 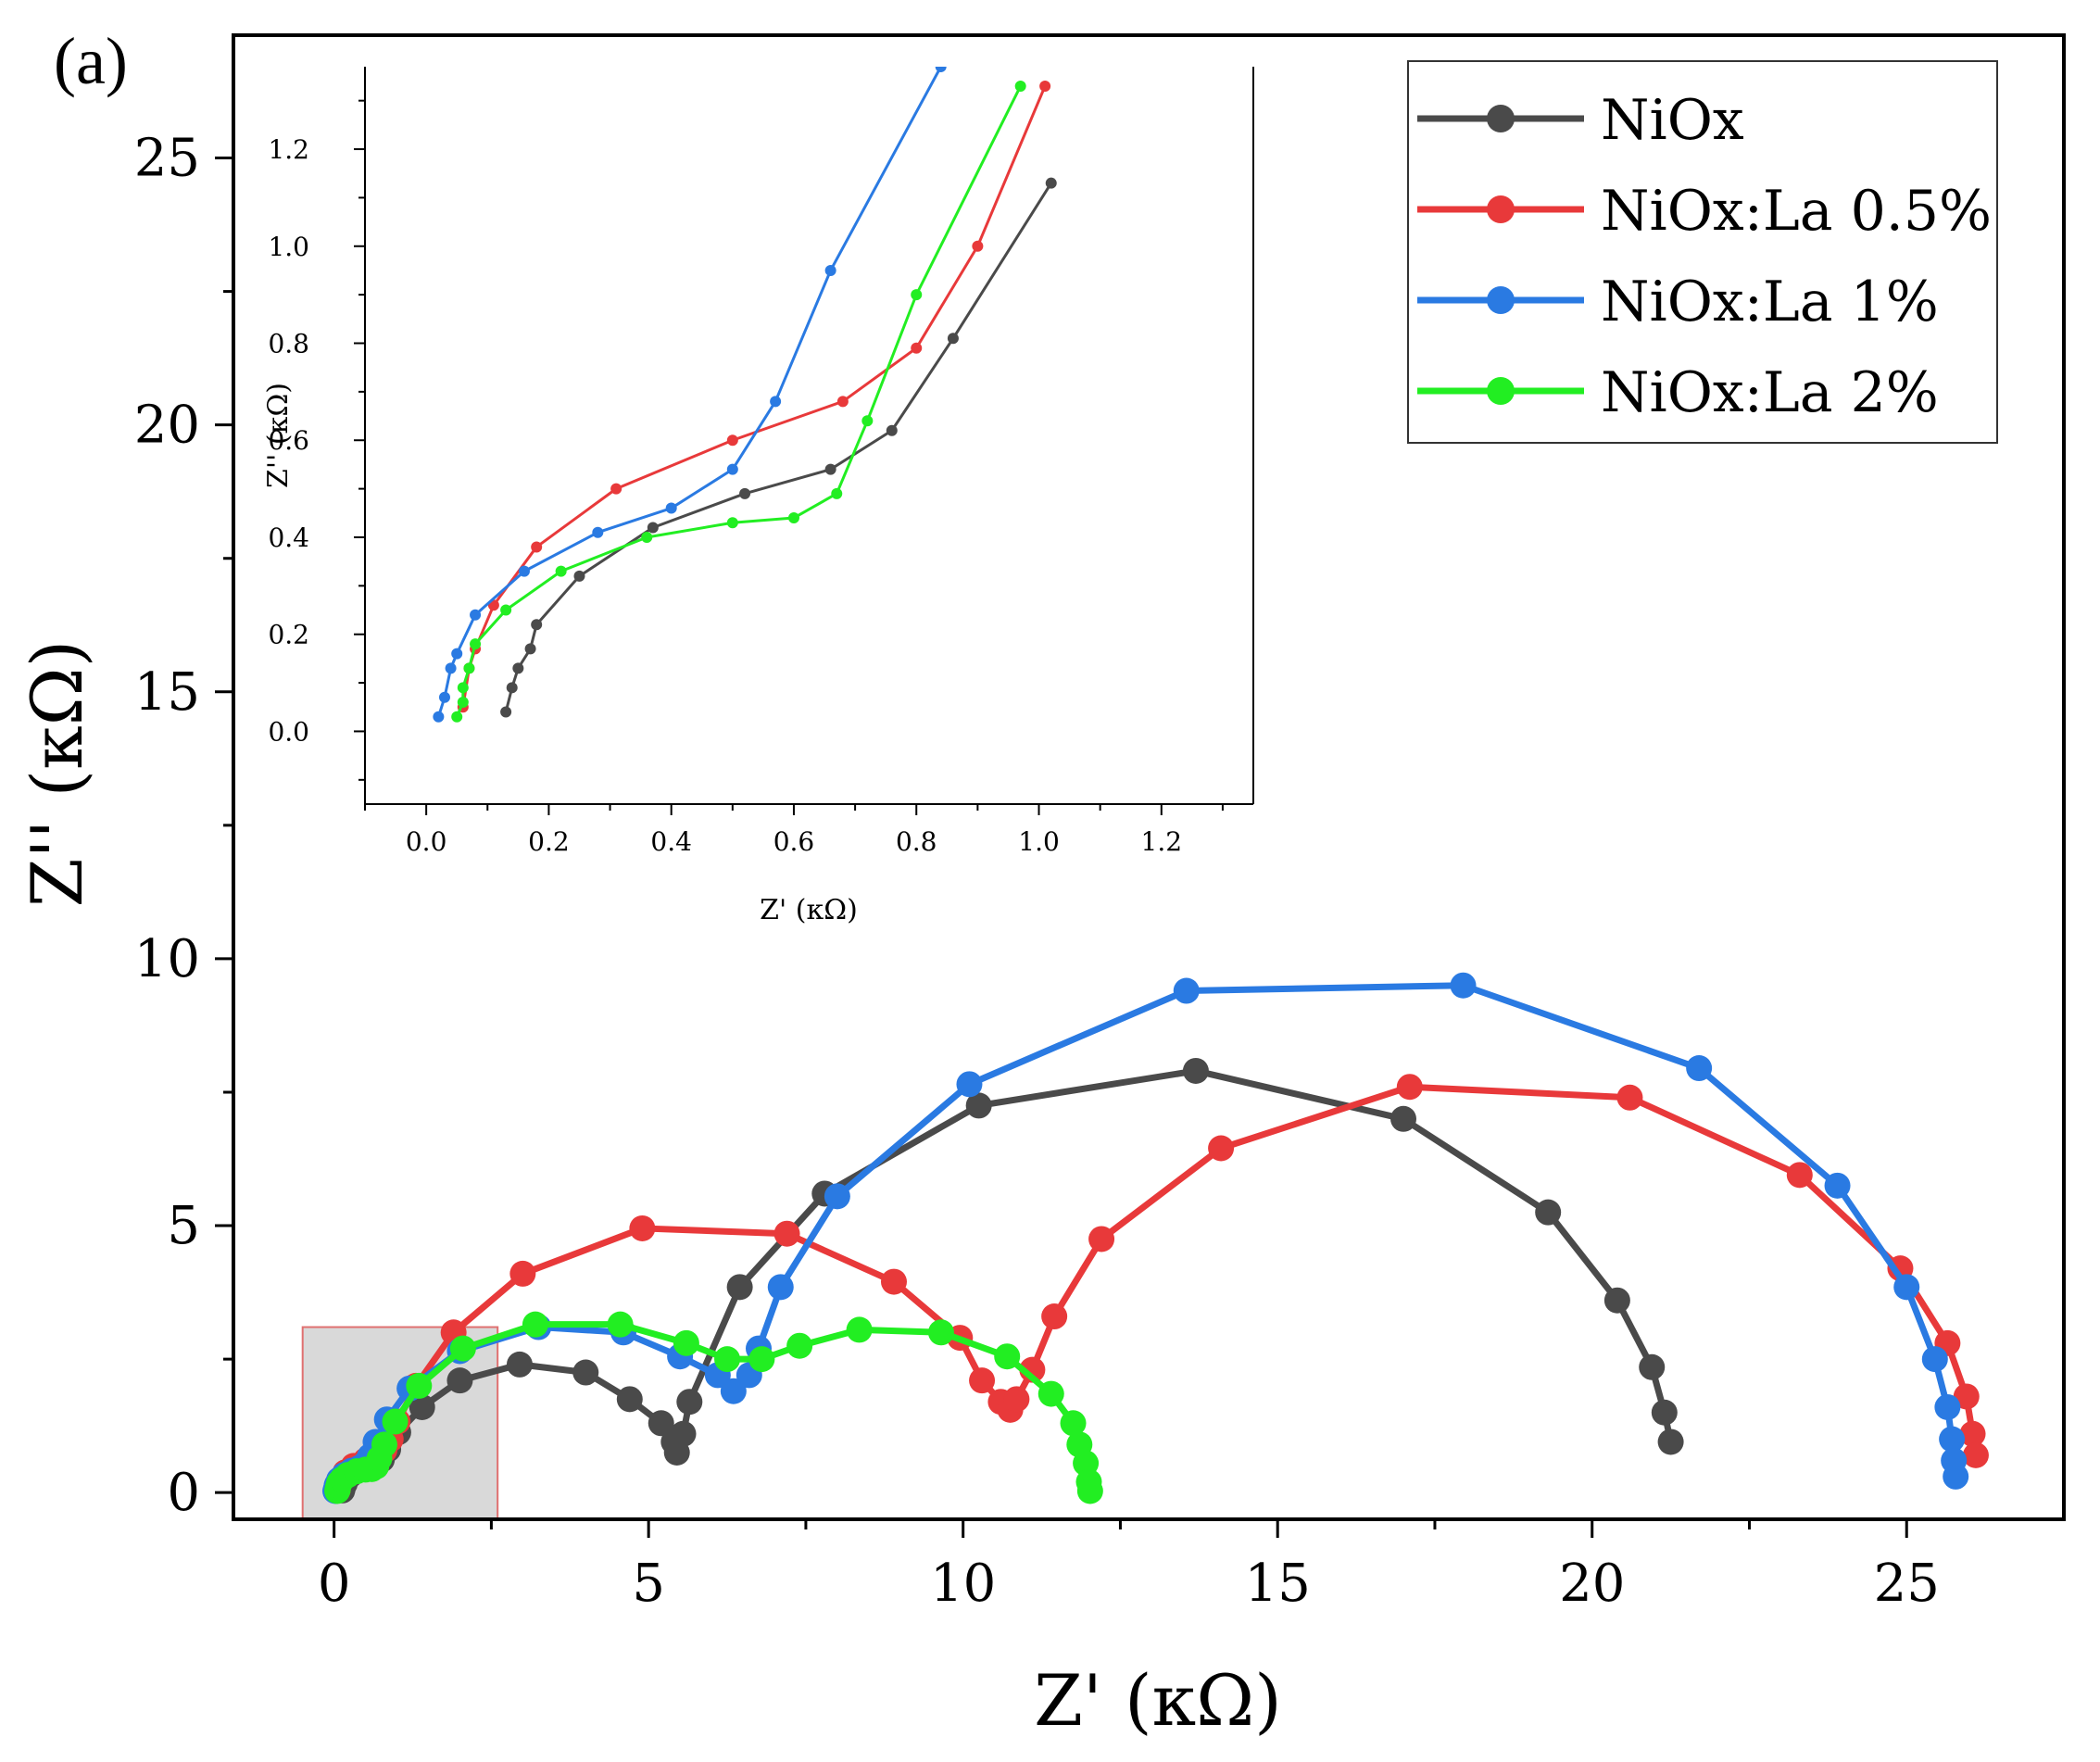 What do you see at coordinates (183, 1493) in the screenshot?
I see `y-tick-label: 0` at bounding box center [183, 1493].